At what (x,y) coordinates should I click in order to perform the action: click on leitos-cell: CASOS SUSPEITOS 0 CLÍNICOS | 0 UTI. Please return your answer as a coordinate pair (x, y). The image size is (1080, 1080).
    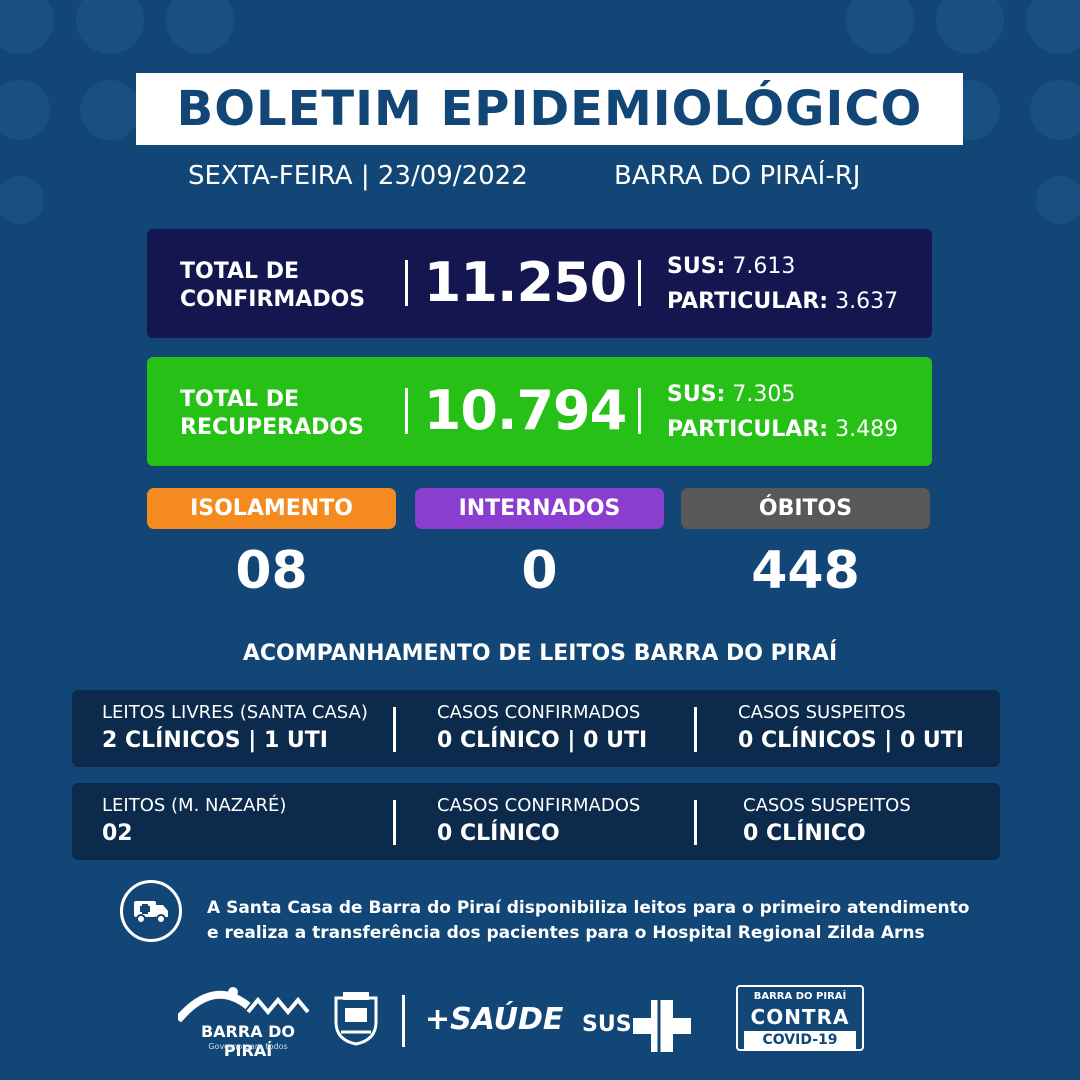
    Looking at the image, I should click on (851, 730).